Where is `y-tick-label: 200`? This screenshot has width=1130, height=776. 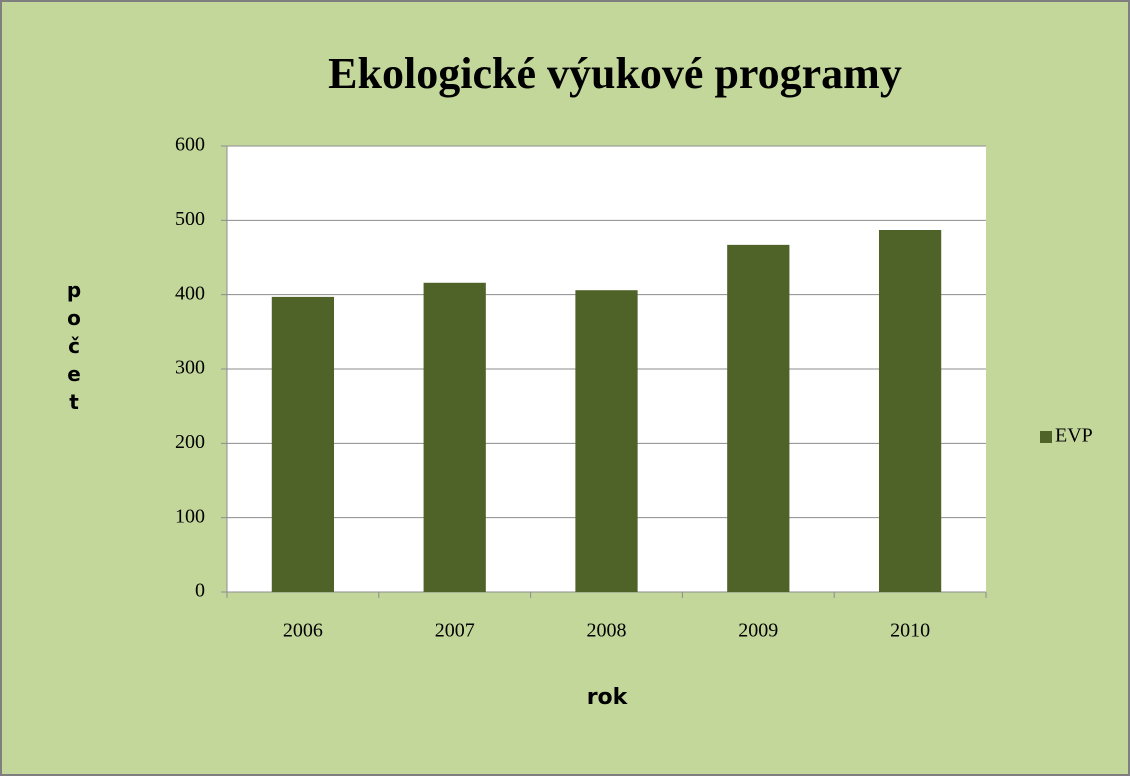
y-tick-label: 200 is located at coordinates (190, 442).